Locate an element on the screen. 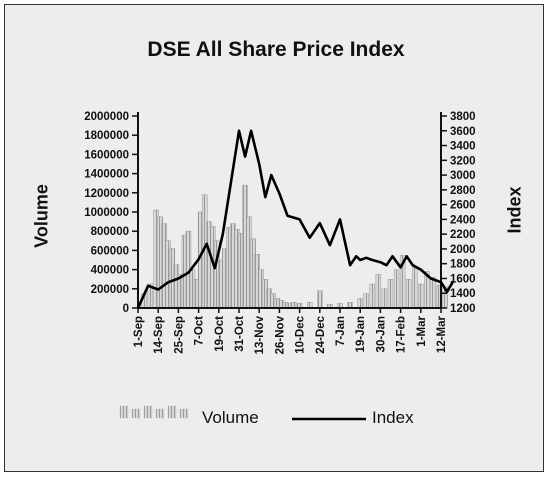 The image size is (552, 478). y-left-tick-label: 1000000 is located at coordinates (106, 213).